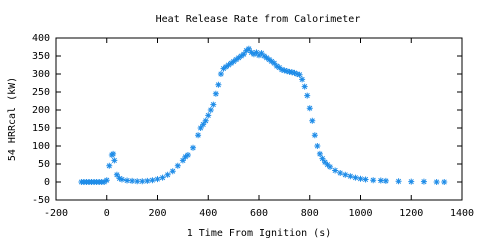 The width and height of the screenshot is (480, 240). Describe the element at coordinates (41, 146) in the screenshot. I see `y-tick-label: 100` at that location.